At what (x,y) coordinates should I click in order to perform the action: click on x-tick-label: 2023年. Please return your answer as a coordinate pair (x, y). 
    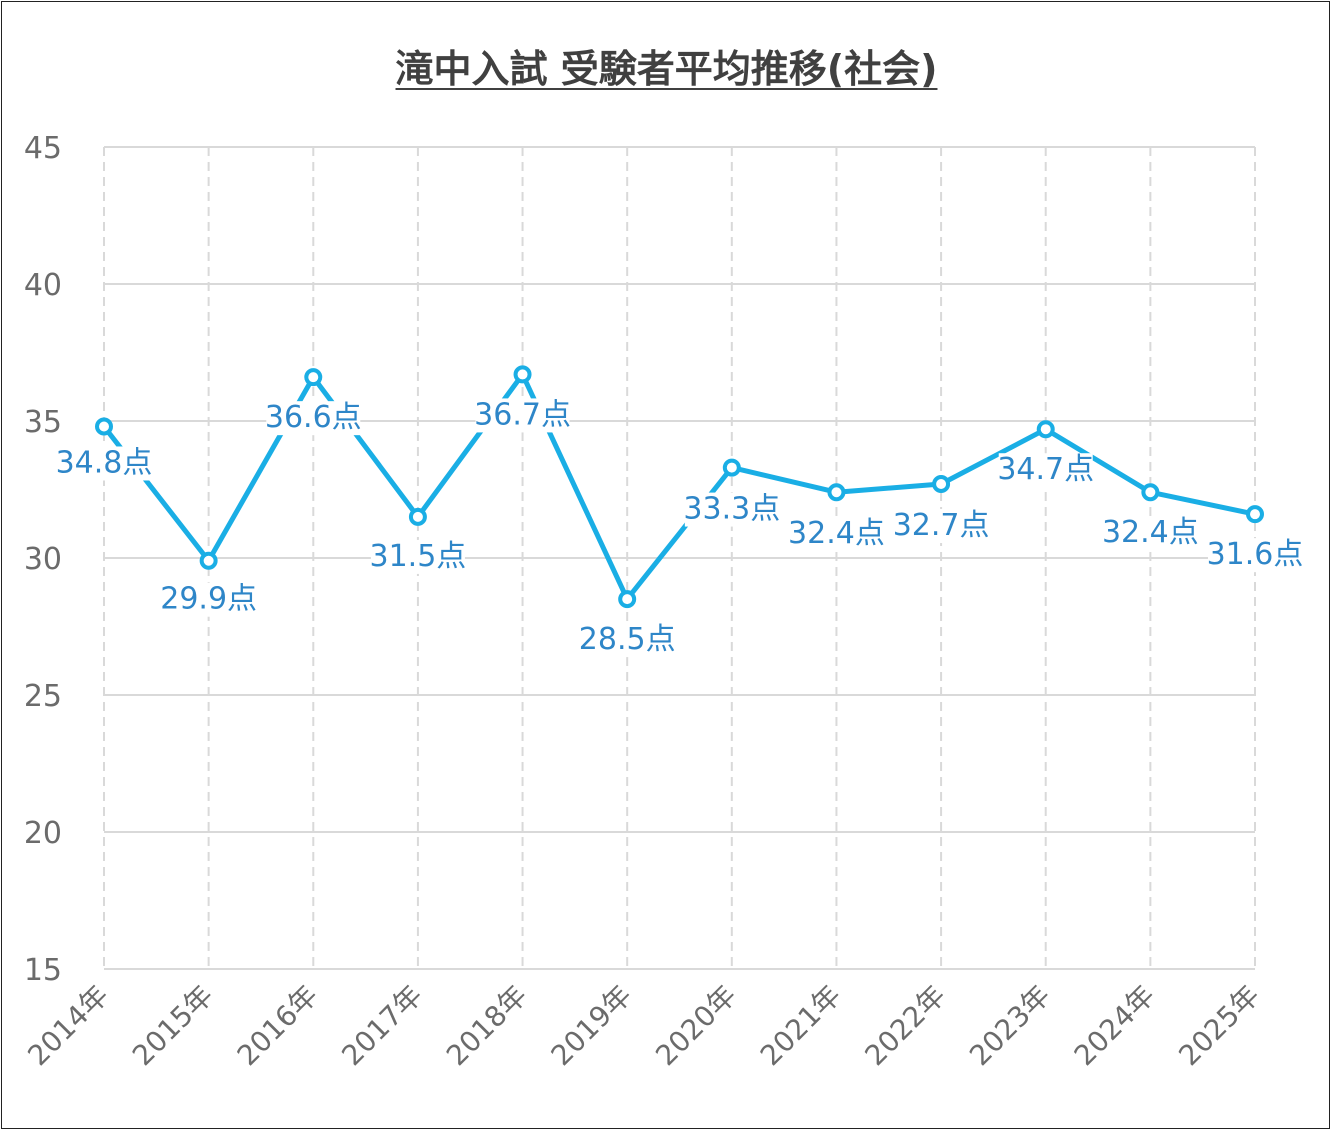
    Looking at the image, I should click on (1010, 1026).